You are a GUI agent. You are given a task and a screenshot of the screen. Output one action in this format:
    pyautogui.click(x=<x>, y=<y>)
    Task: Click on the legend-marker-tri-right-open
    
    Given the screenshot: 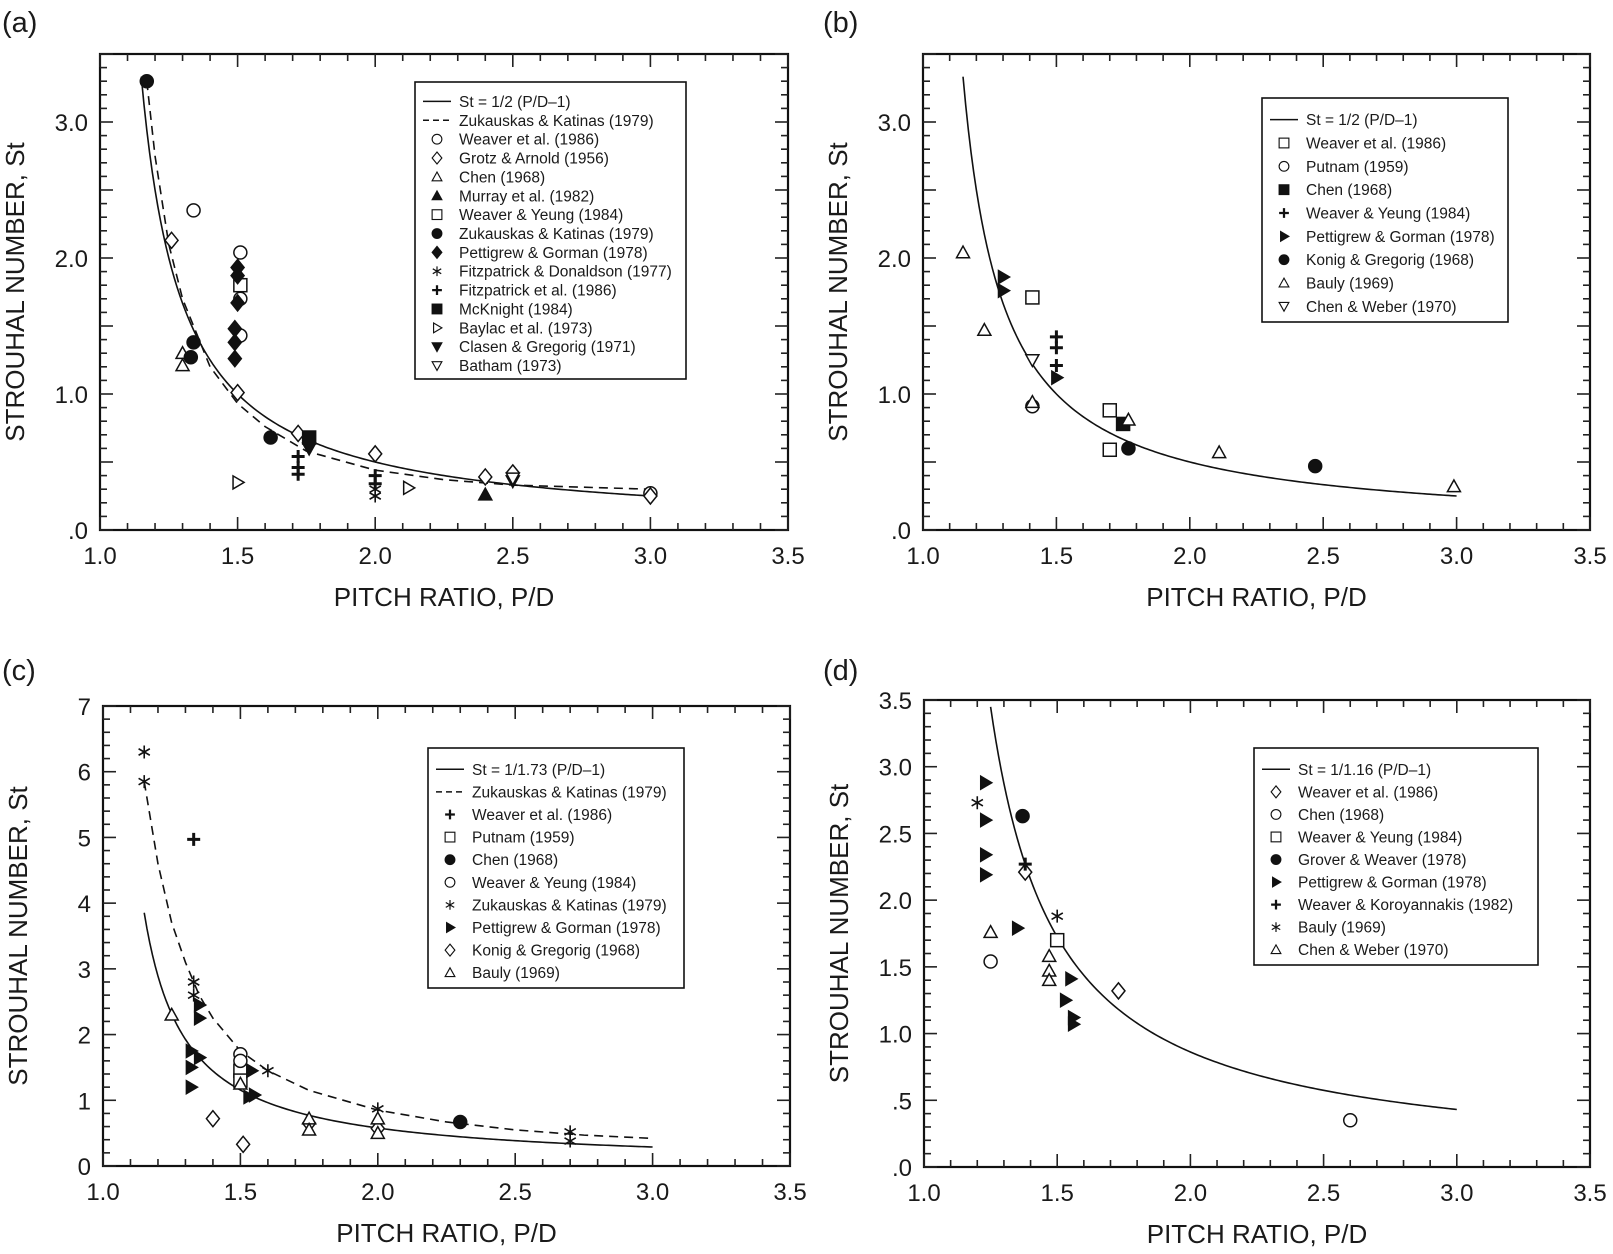 What is the action you would take?
    pyautogui.click(x=438, y=327)
    